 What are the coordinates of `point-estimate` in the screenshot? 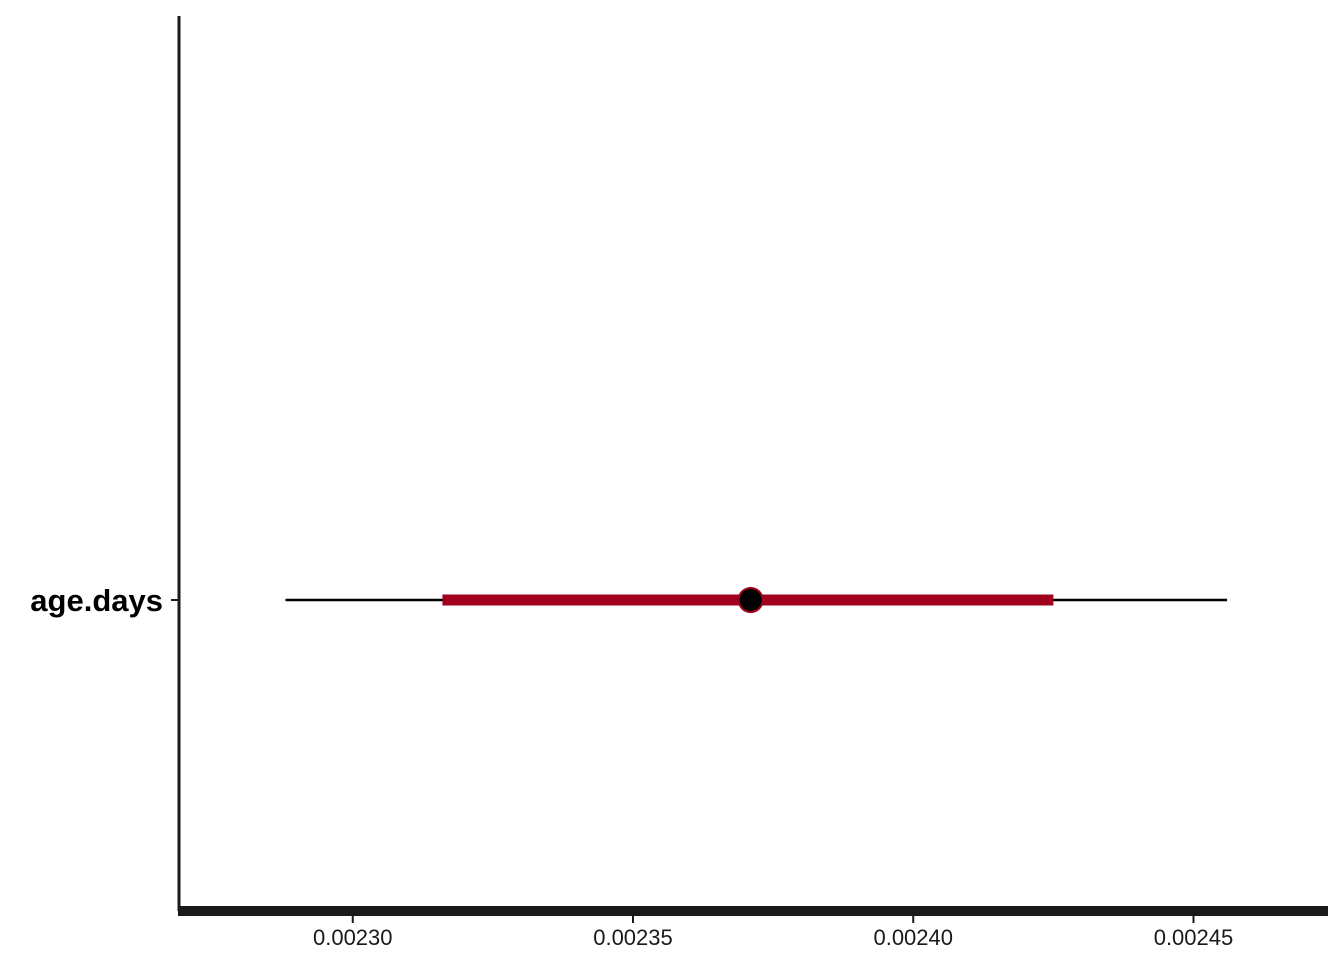 It's located at (750, 600).